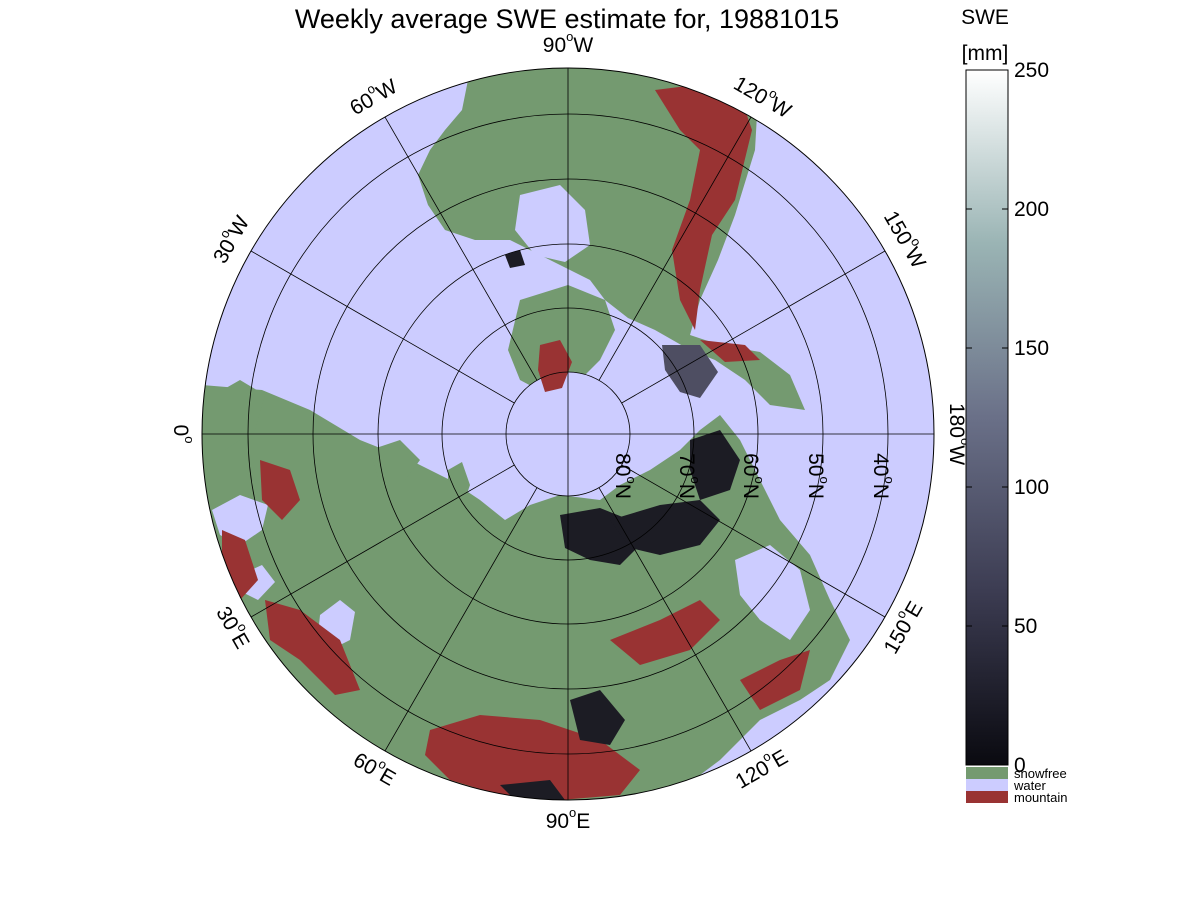  What do you see at coordinates (1031, 70) in the screenshot?
I see `colorbar-tick-label-5: 250` at bounding box center [1031, 70].